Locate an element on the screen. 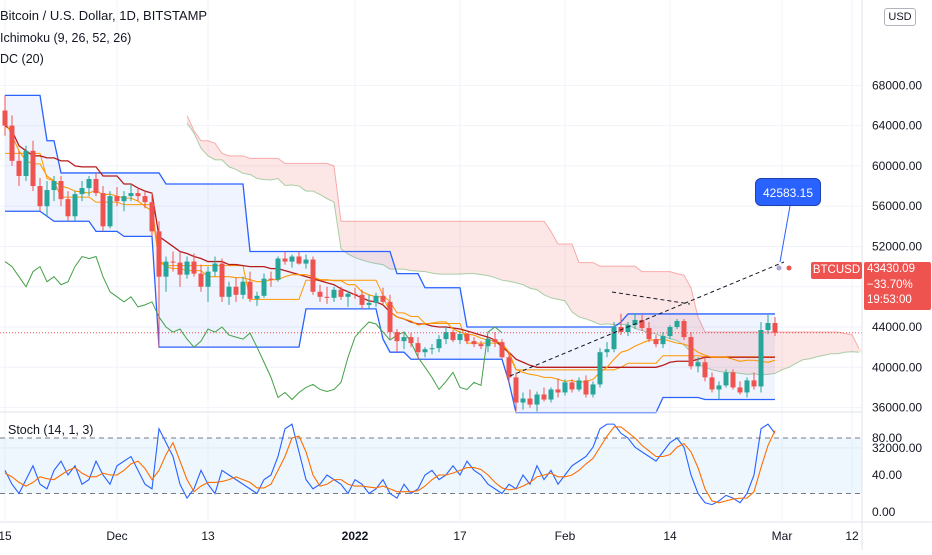 This screenshot has height=555, width=932. price-callout: 42583.15 is located at coordinates (788, 192).